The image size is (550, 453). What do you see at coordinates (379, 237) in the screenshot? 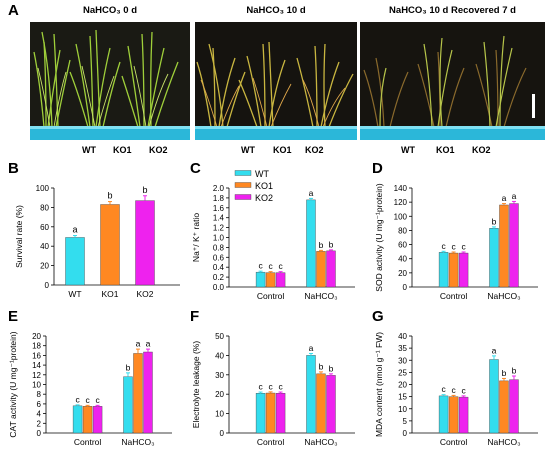
I see `y-axis-label: SOD activity (U mg⁻¹protein)` at bounding box center [379, 237].